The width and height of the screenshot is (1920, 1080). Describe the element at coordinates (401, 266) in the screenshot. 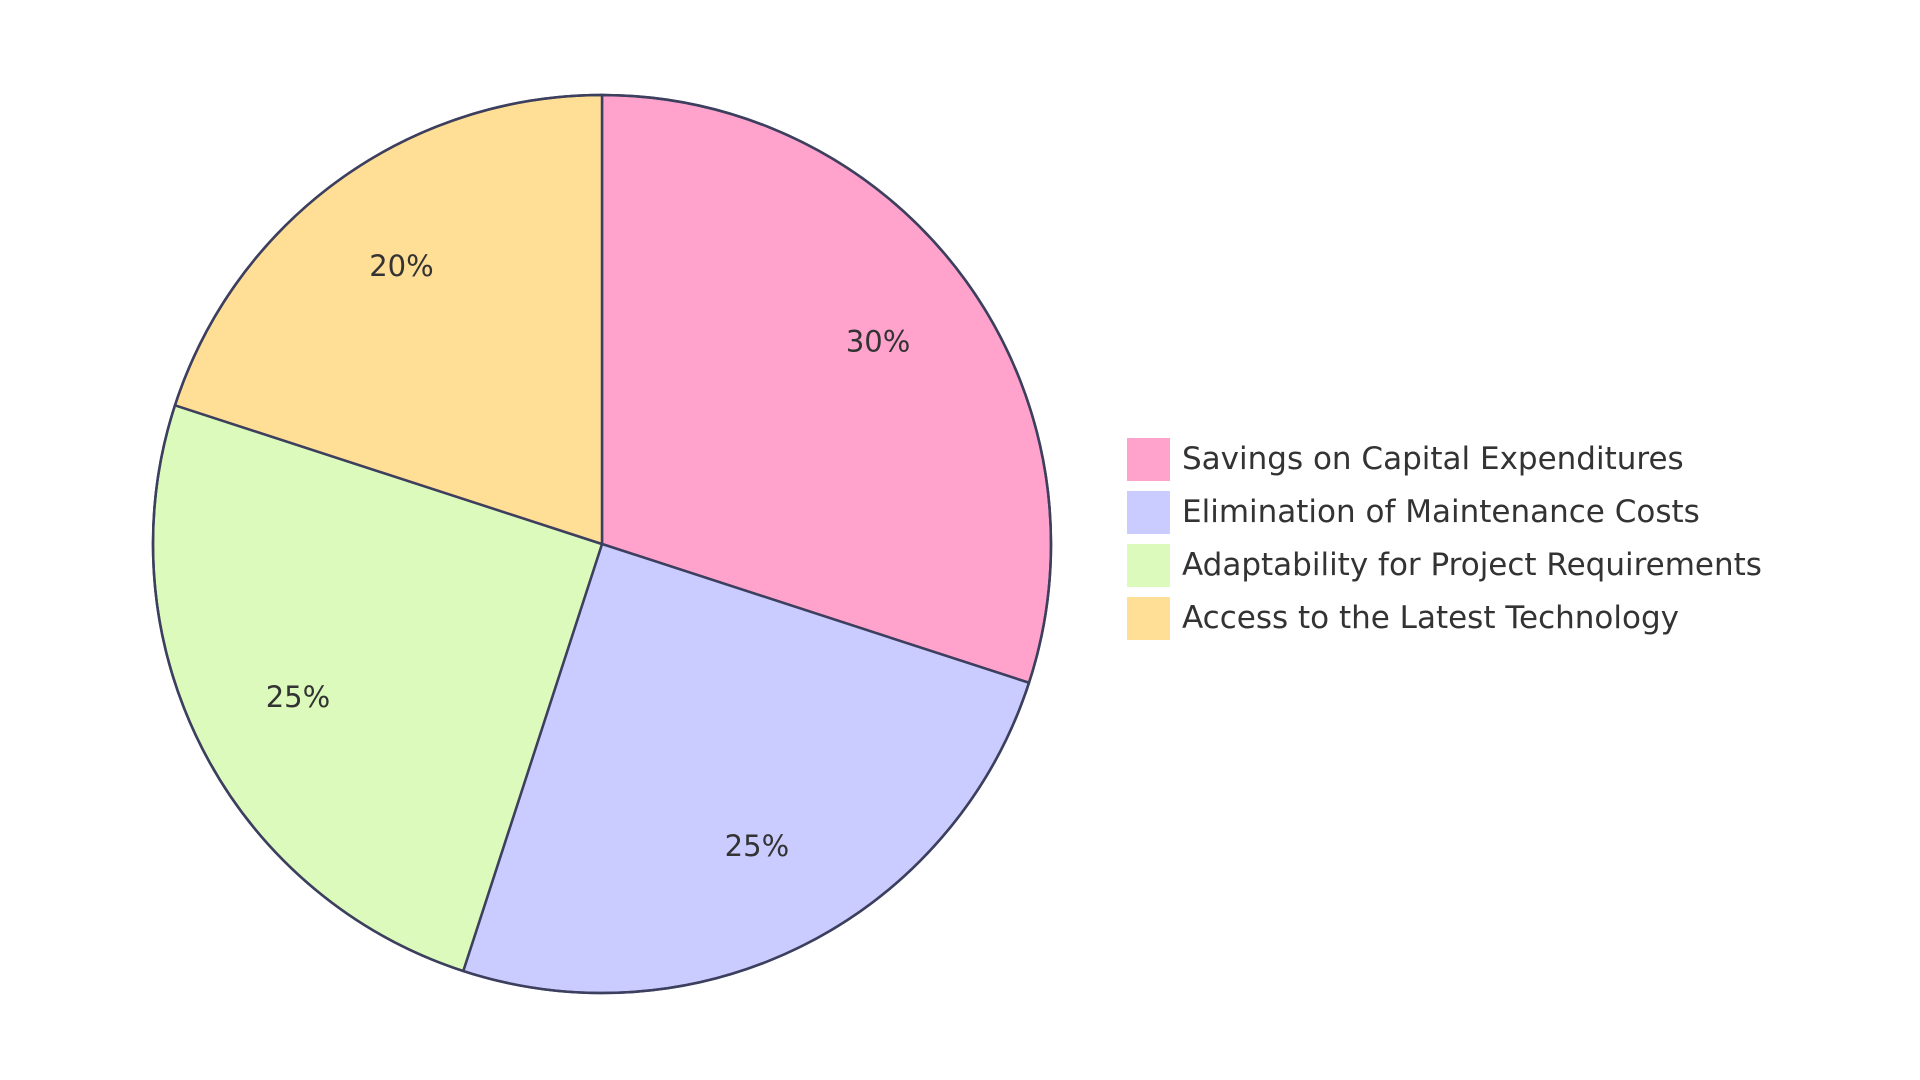

I see `value-label: 20%` at that location.